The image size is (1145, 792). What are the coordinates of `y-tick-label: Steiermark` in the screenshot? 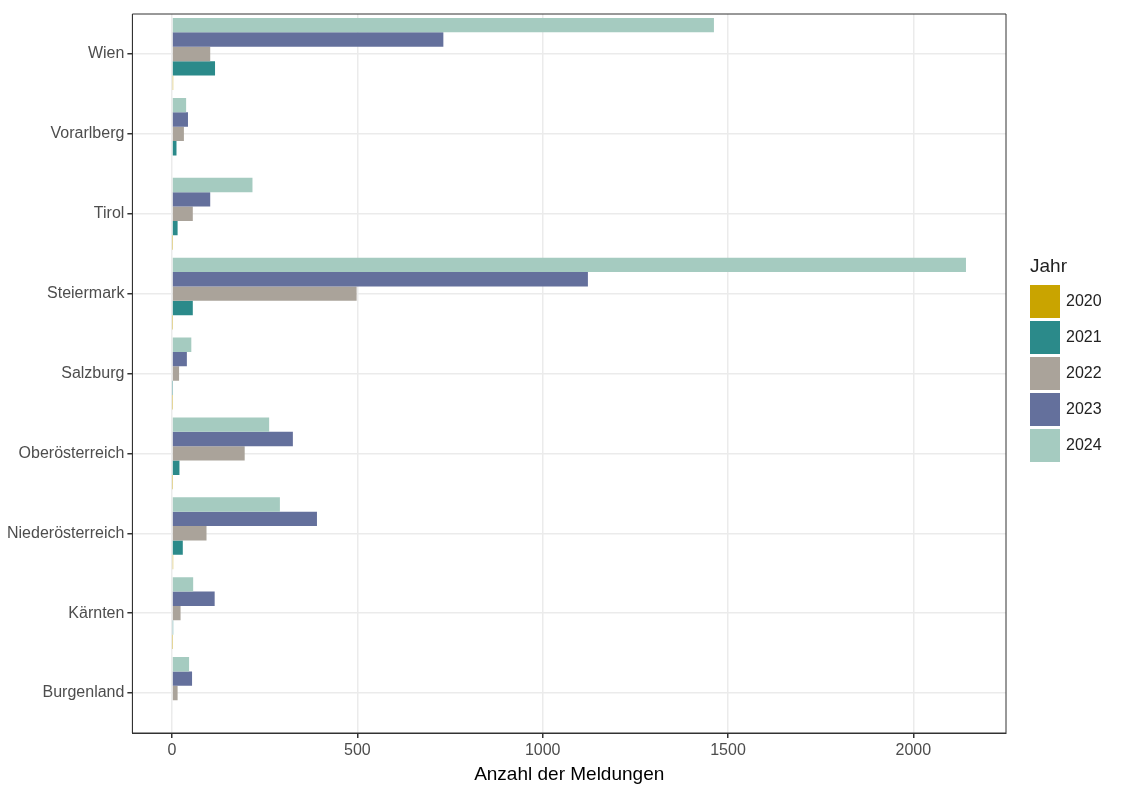 It's located at (86, 293).